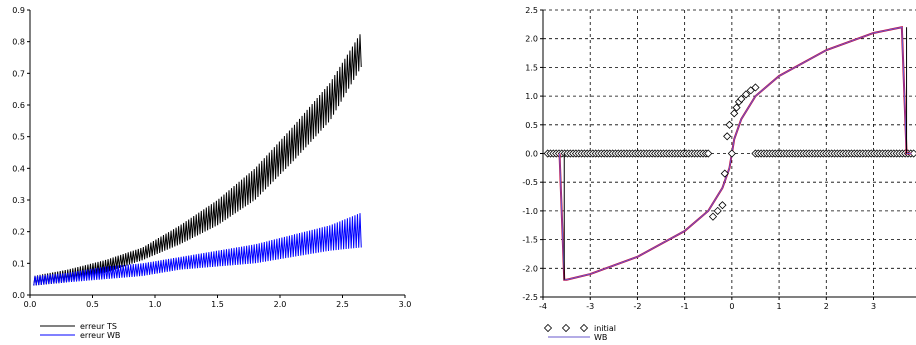 The width and height of the screenshot is (916, 345). I want to click on left-y-tick-label: 0.3, so click(18, 200).